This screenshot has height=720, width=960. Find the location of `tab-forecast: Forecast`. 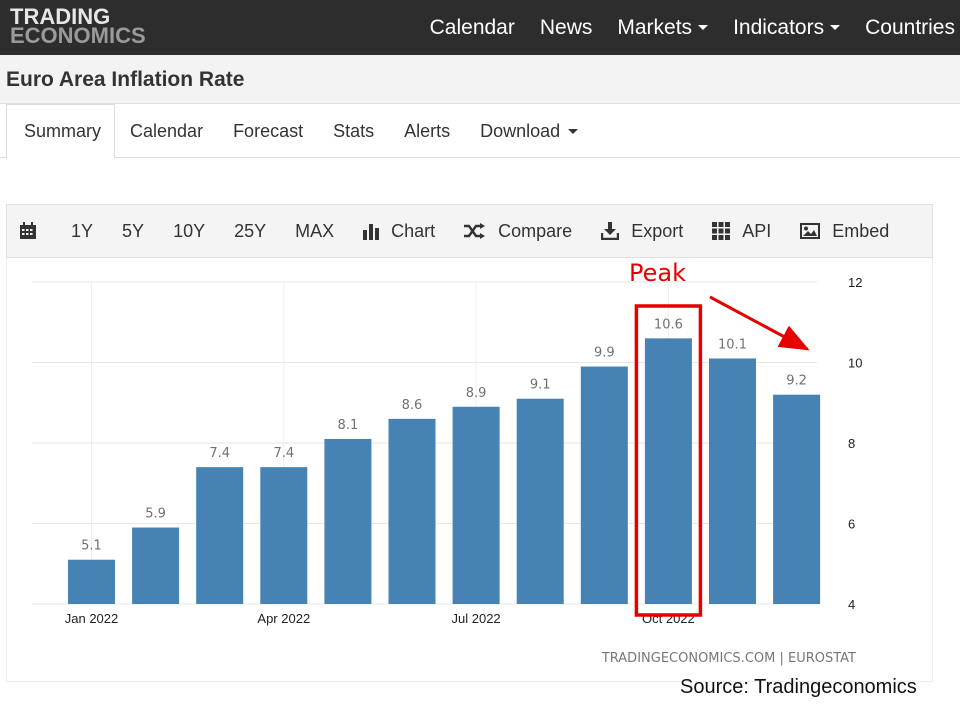

tab-forecast: Forecast is located at coordinates (268, 131).